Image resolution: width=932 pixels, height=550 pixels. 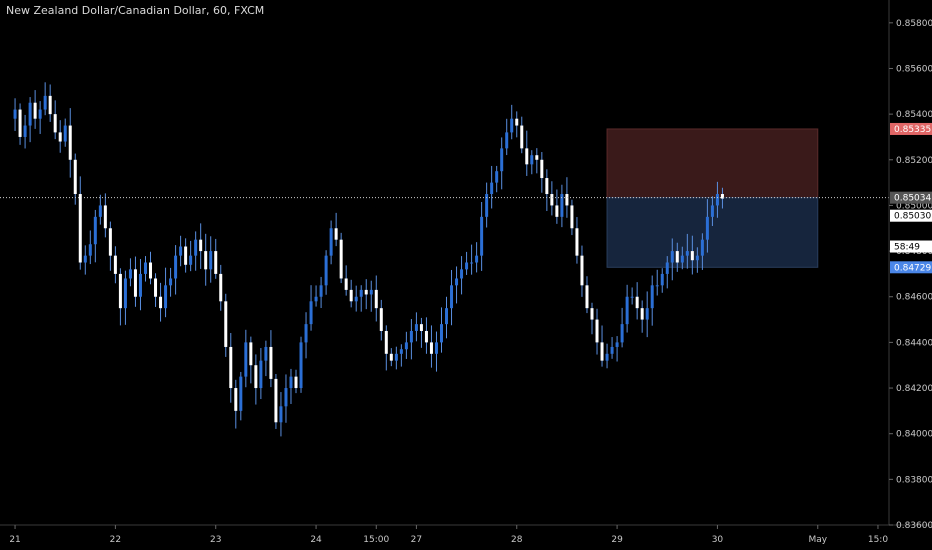 What do you see at coordinates (914, 435) in the screenshot?
I see `price-tick-label: 0.84000` at bounding box center [914, 435].